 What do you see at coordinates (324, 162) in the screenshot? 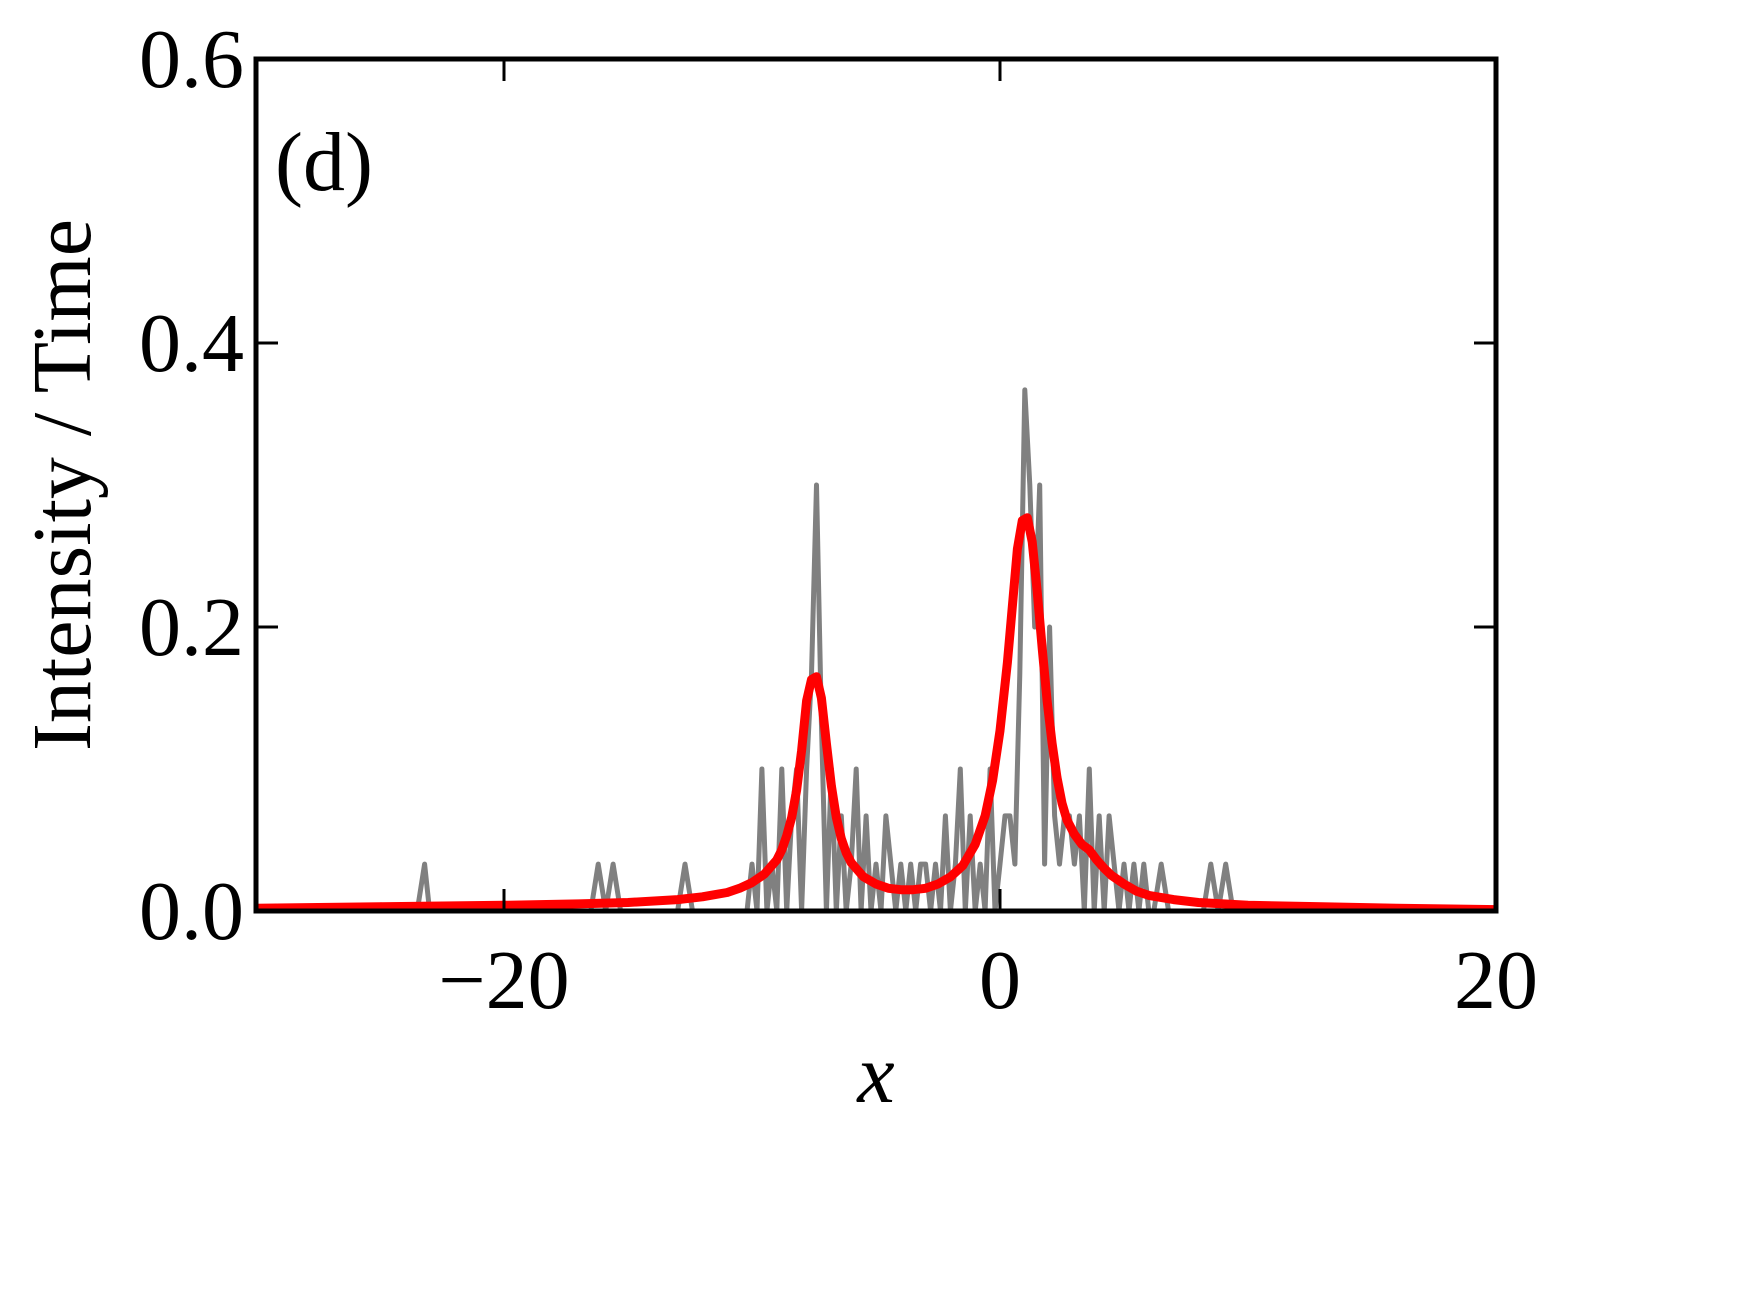
I see `panel-label: (d)` at bounding box center [324, 162].